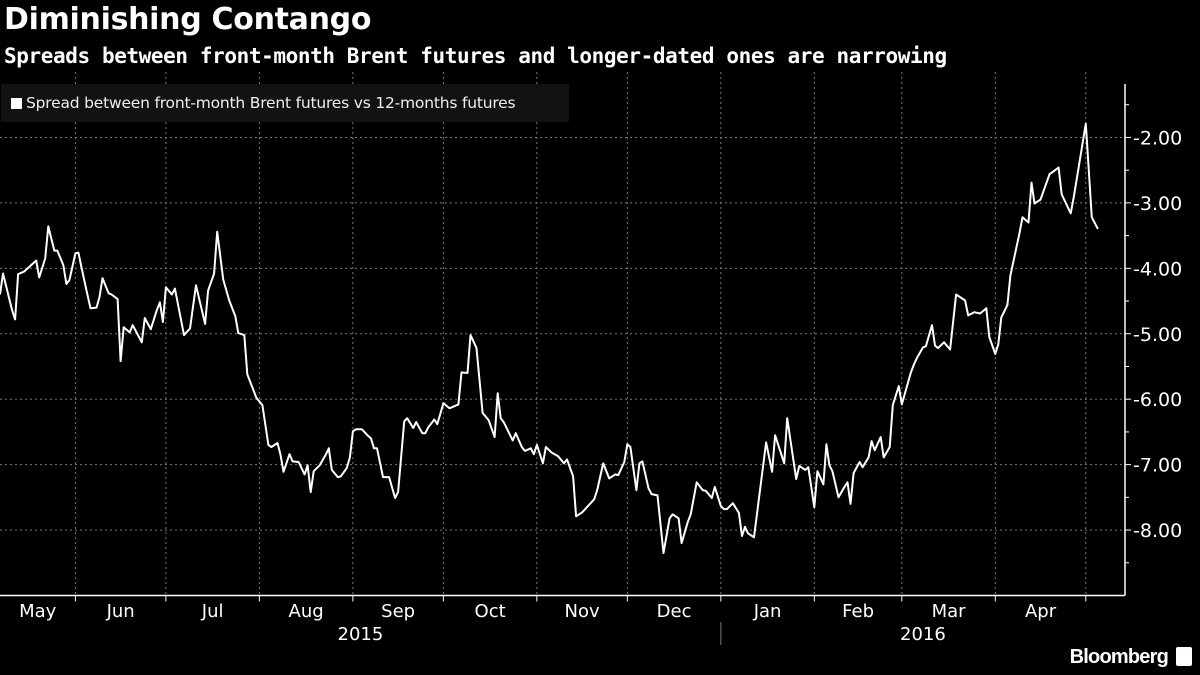 This screenshot has width=1200, height=675. What do you see at coordinates (1041, 611) in the screenshot?
I see `x-tick-label: Apr` at bounding box center [1041, 611].